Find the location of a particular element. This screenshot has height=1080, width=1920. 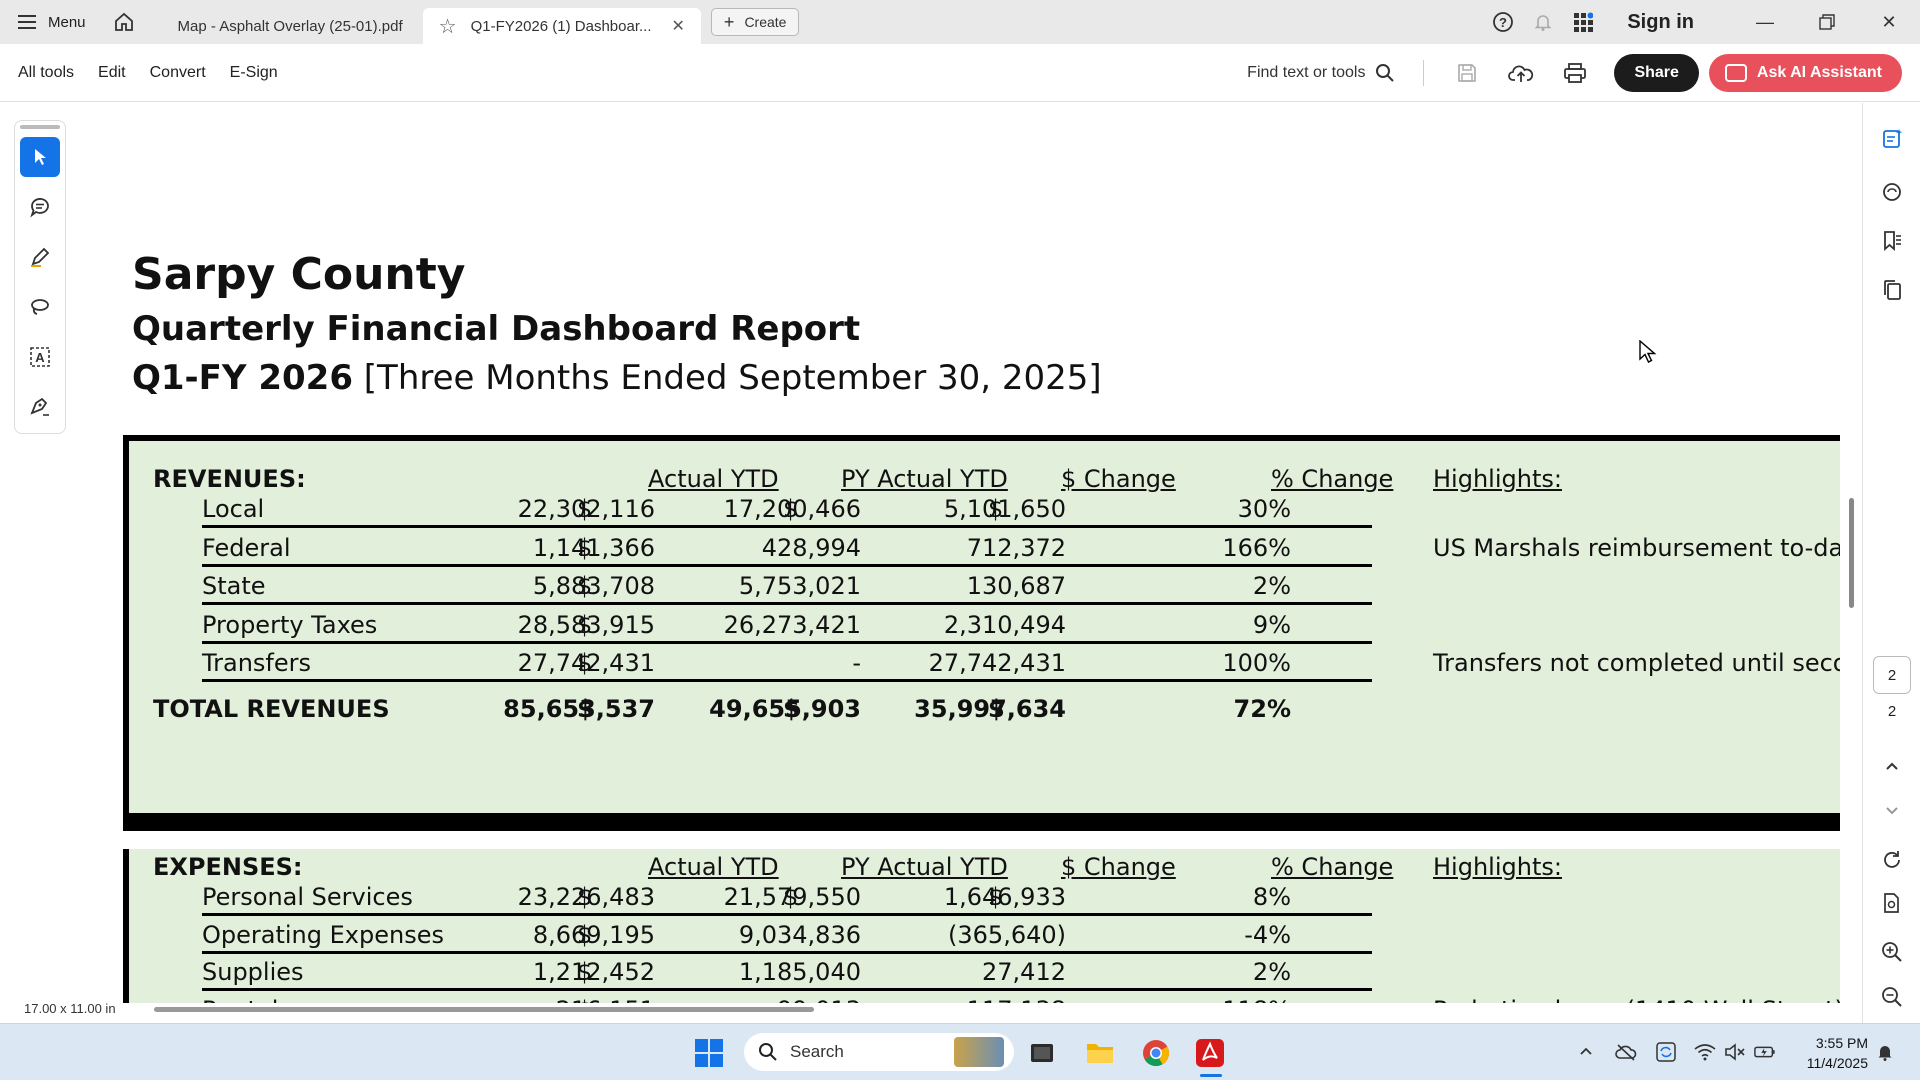

sync-tray-button is located at coordinates (1666, 1052).